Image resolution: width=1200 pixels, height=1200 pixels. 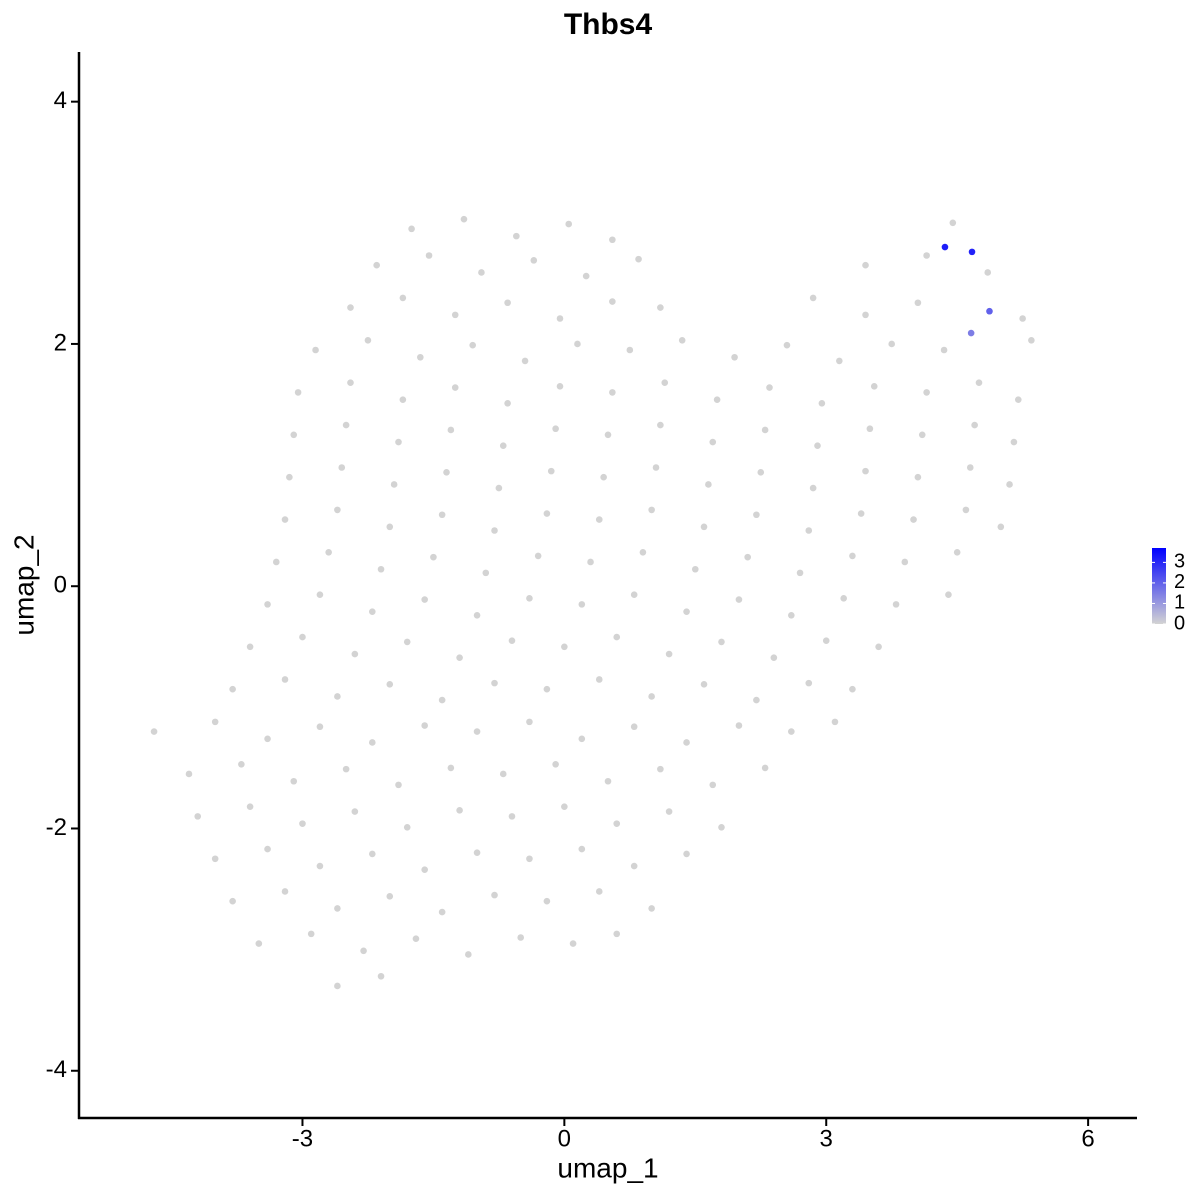 What do you see at coordinates (1179, 623) in the screenshot?
I see `colorbar-tick-label: 0` at bounding box center [1179, 623].